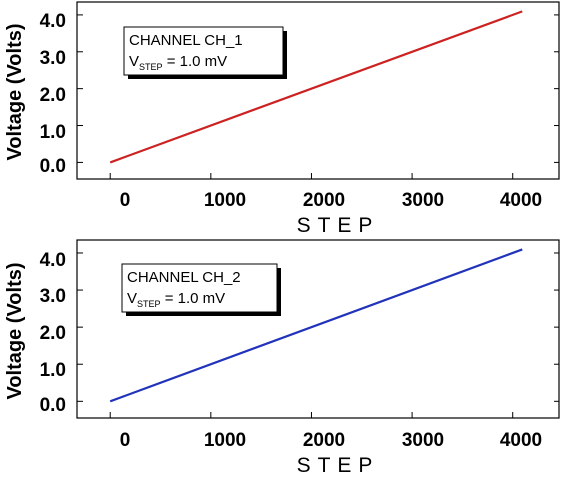  I want to click on legend-box-ch1: CHANNEL CH_1 VSTEP = 1.0 mV, so click(205, 52).